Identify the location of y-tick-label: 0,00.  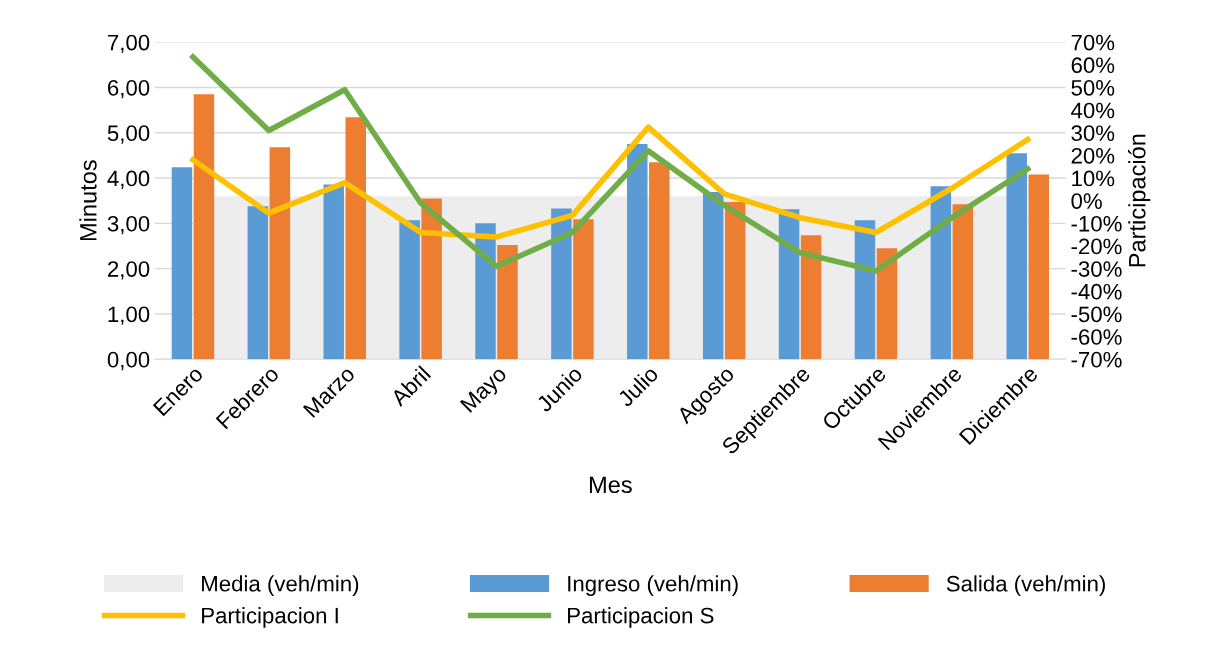
(128, 361).